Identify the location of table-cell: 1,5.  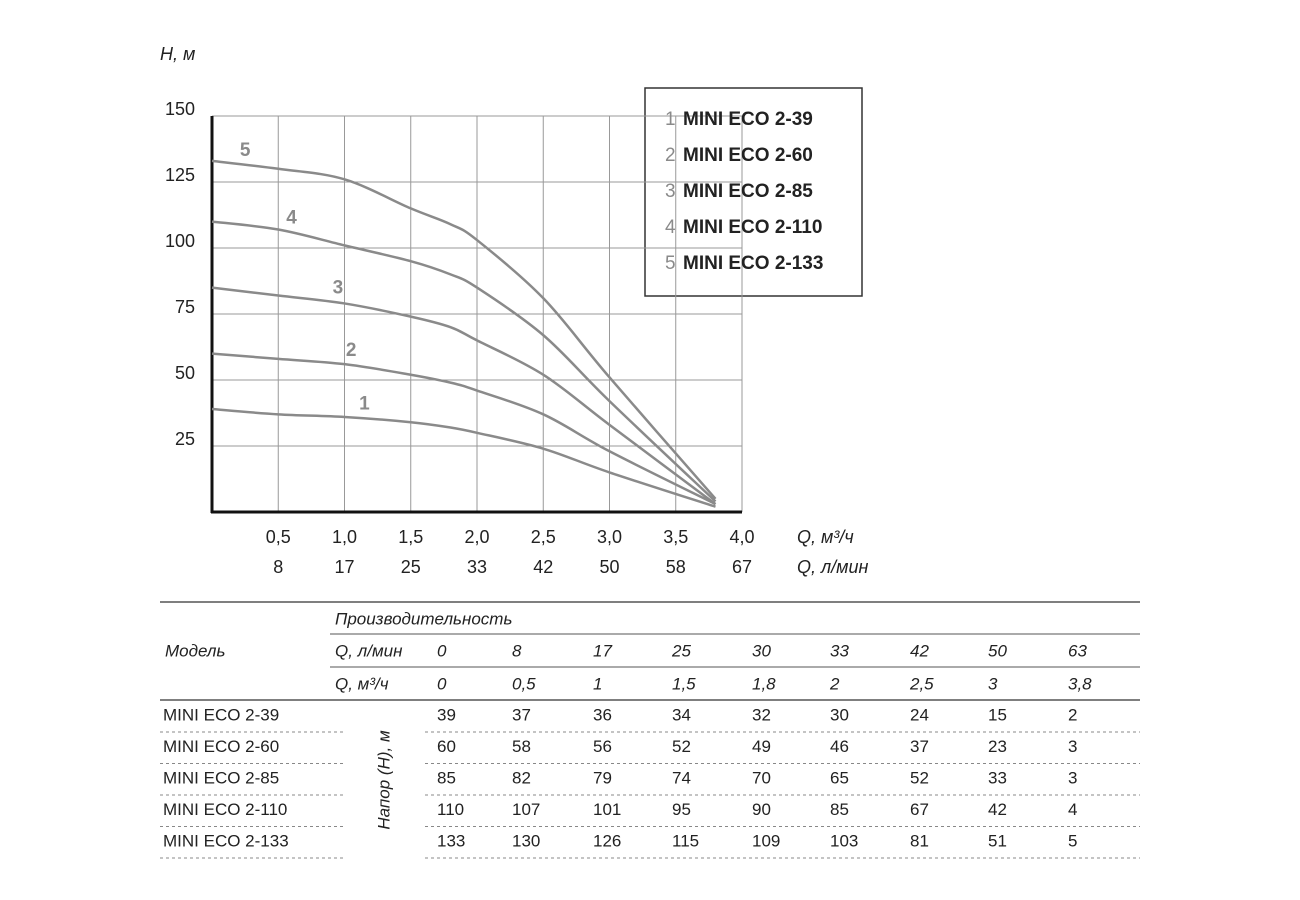
(684, 683).